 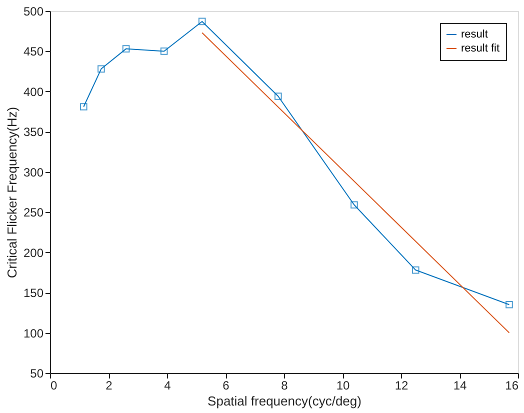 I want to click on y-tick-label: 450, so click(x=33, y=51).